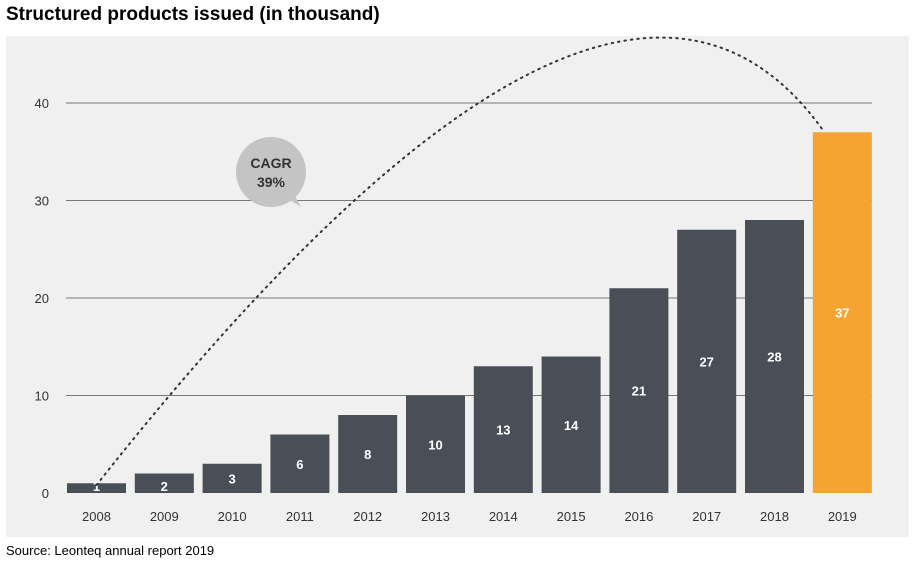  I want to click on bar-value-label: 6, so click(299, 464).